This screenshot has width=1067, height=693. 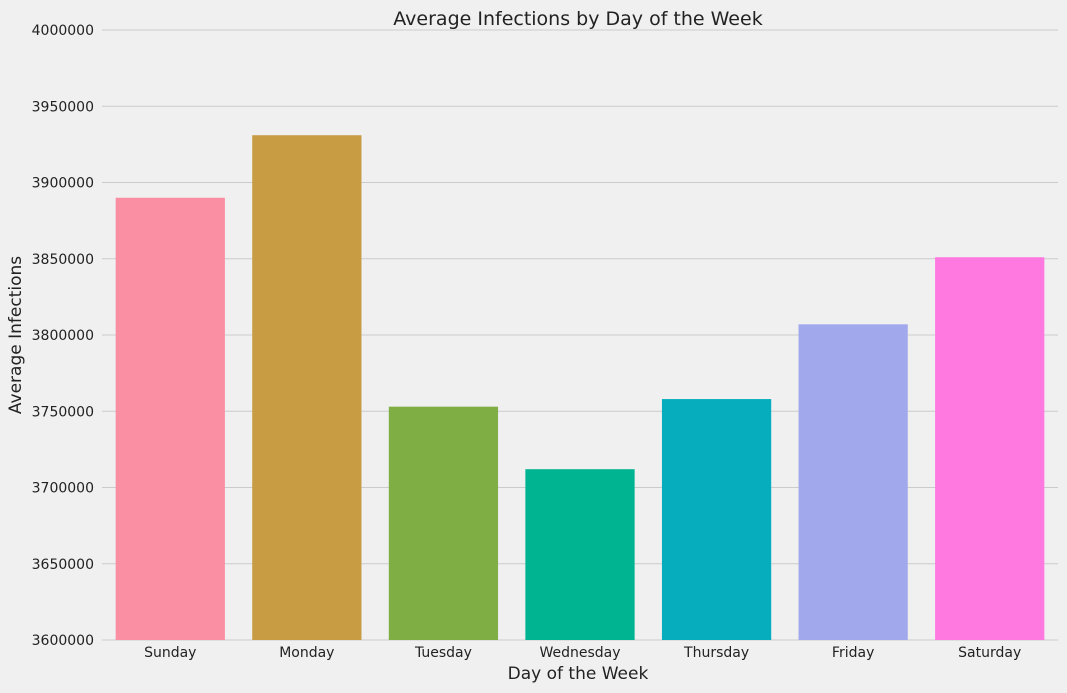 What do you see at coordinates (443, 653) in the screenshot?
I see `x-tick-label-tuesday: Tuesday` at bounding box center [443, 653].